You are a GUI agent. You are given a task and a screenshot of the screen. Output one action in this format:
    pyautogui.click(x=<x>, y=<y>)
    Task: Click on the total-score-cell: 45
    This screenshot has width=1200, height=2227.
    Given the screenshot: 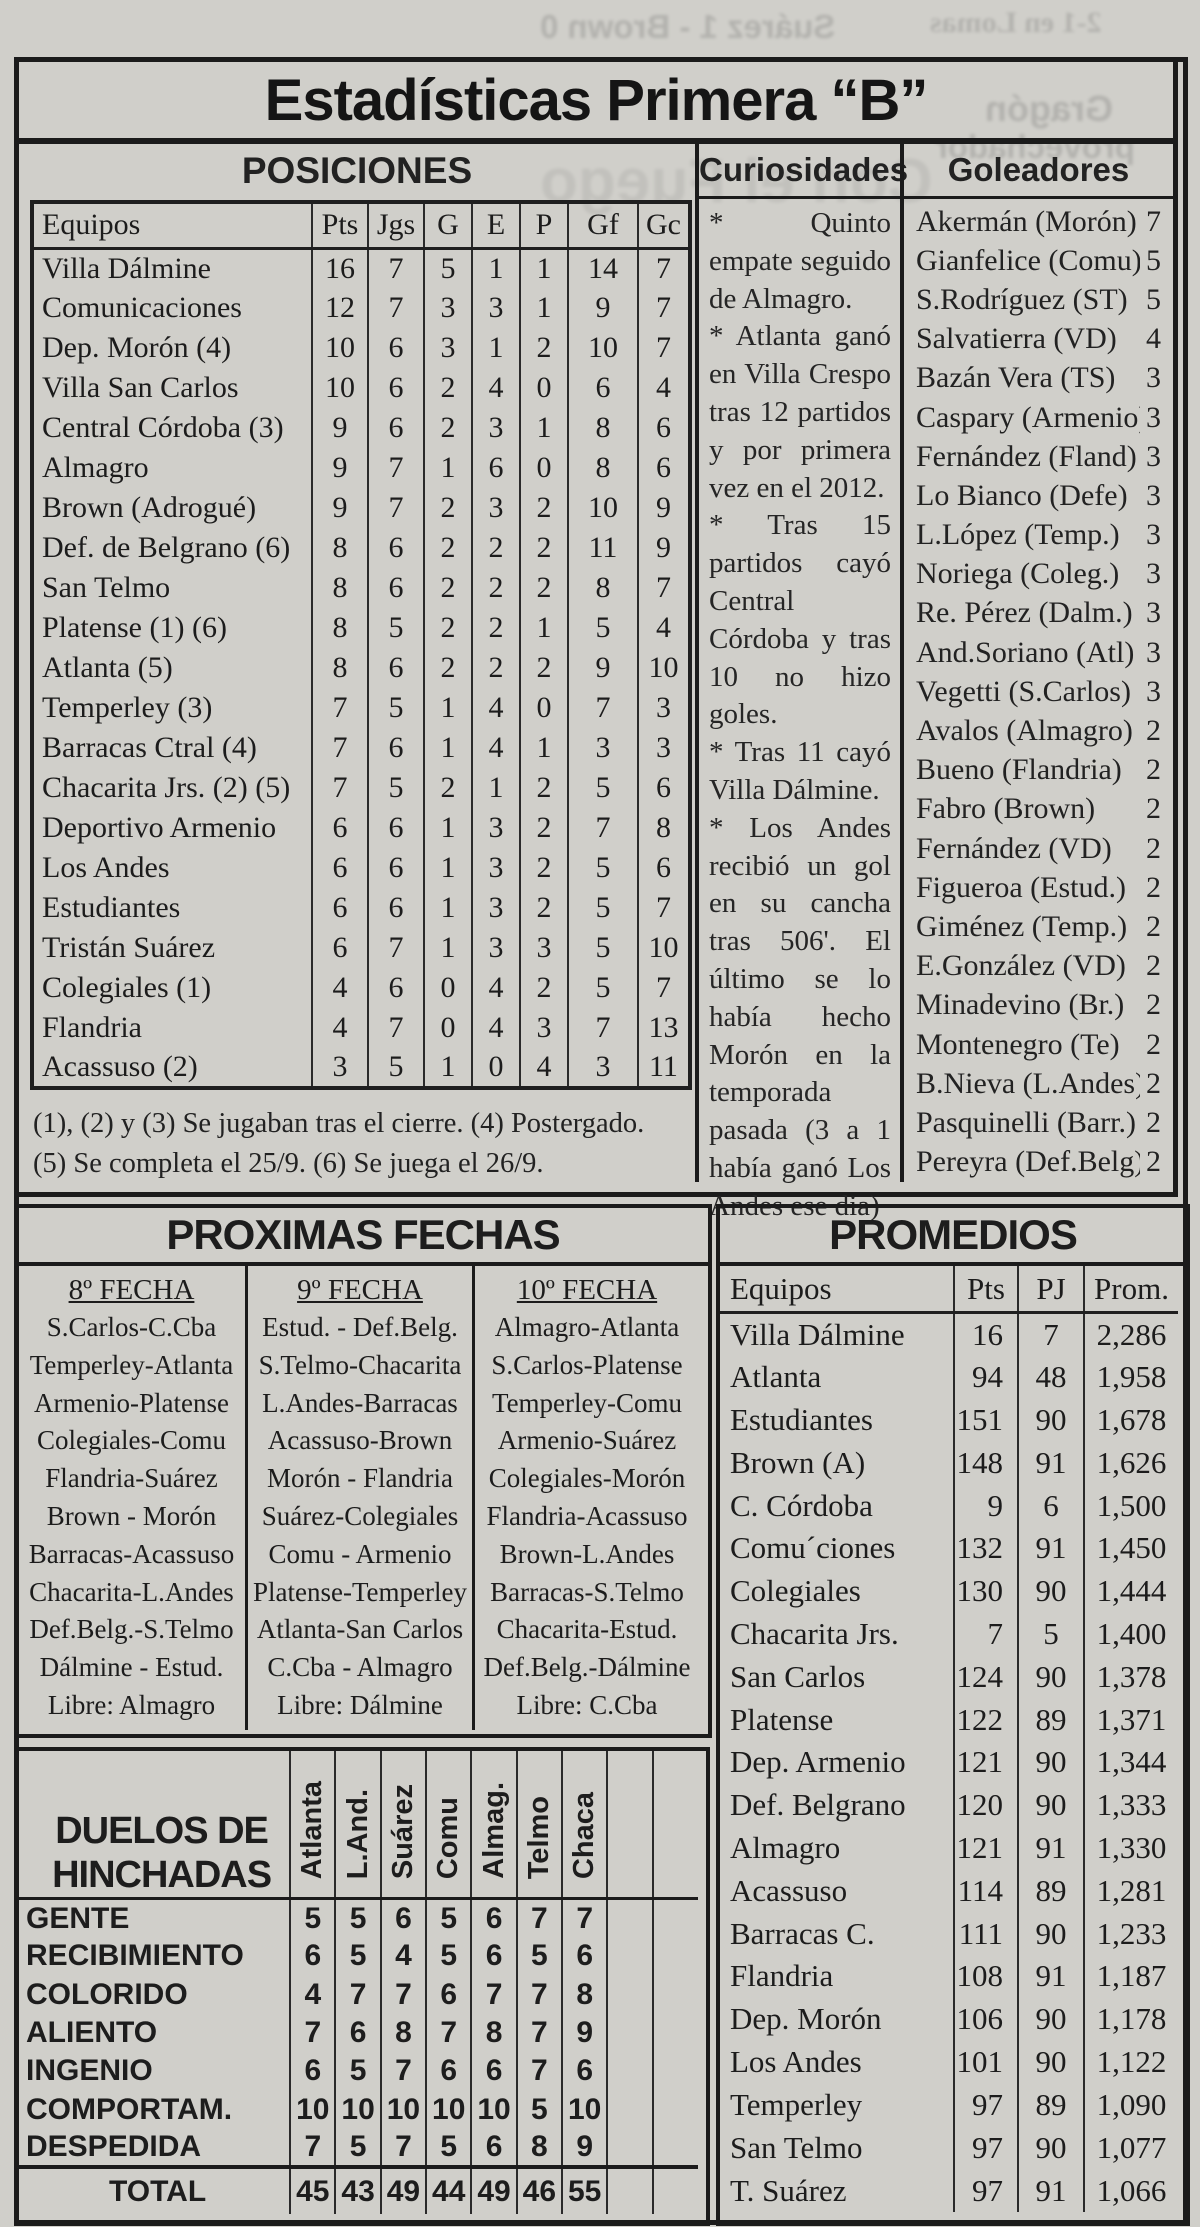 What is the action you would take?
    pyautogui.click(x=312, y=2189)
    